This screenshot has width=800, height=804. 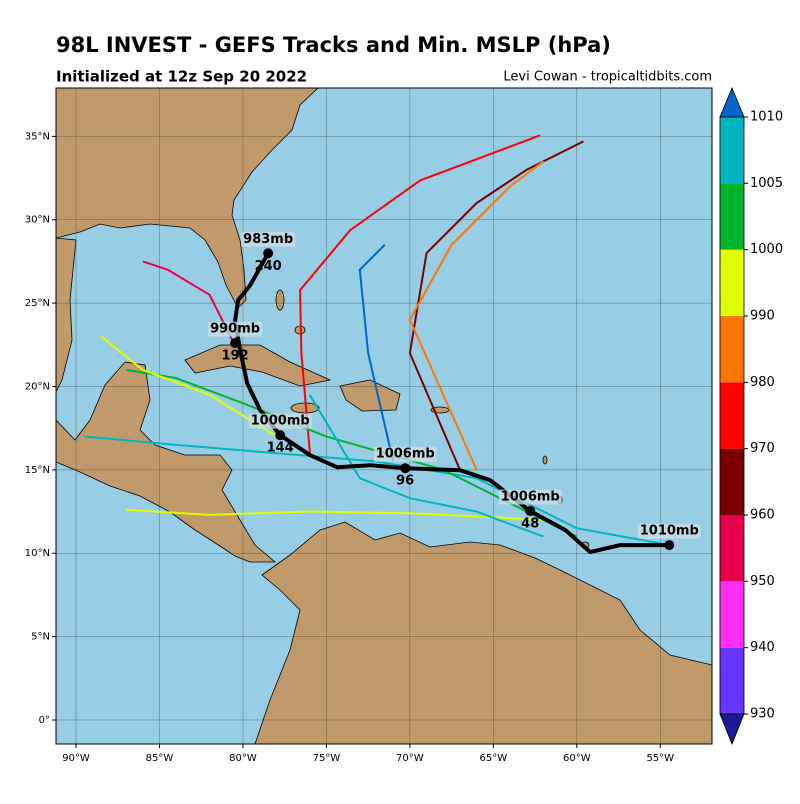 I want to click on y-tick-label: 0°, so click(x=44, y=720).